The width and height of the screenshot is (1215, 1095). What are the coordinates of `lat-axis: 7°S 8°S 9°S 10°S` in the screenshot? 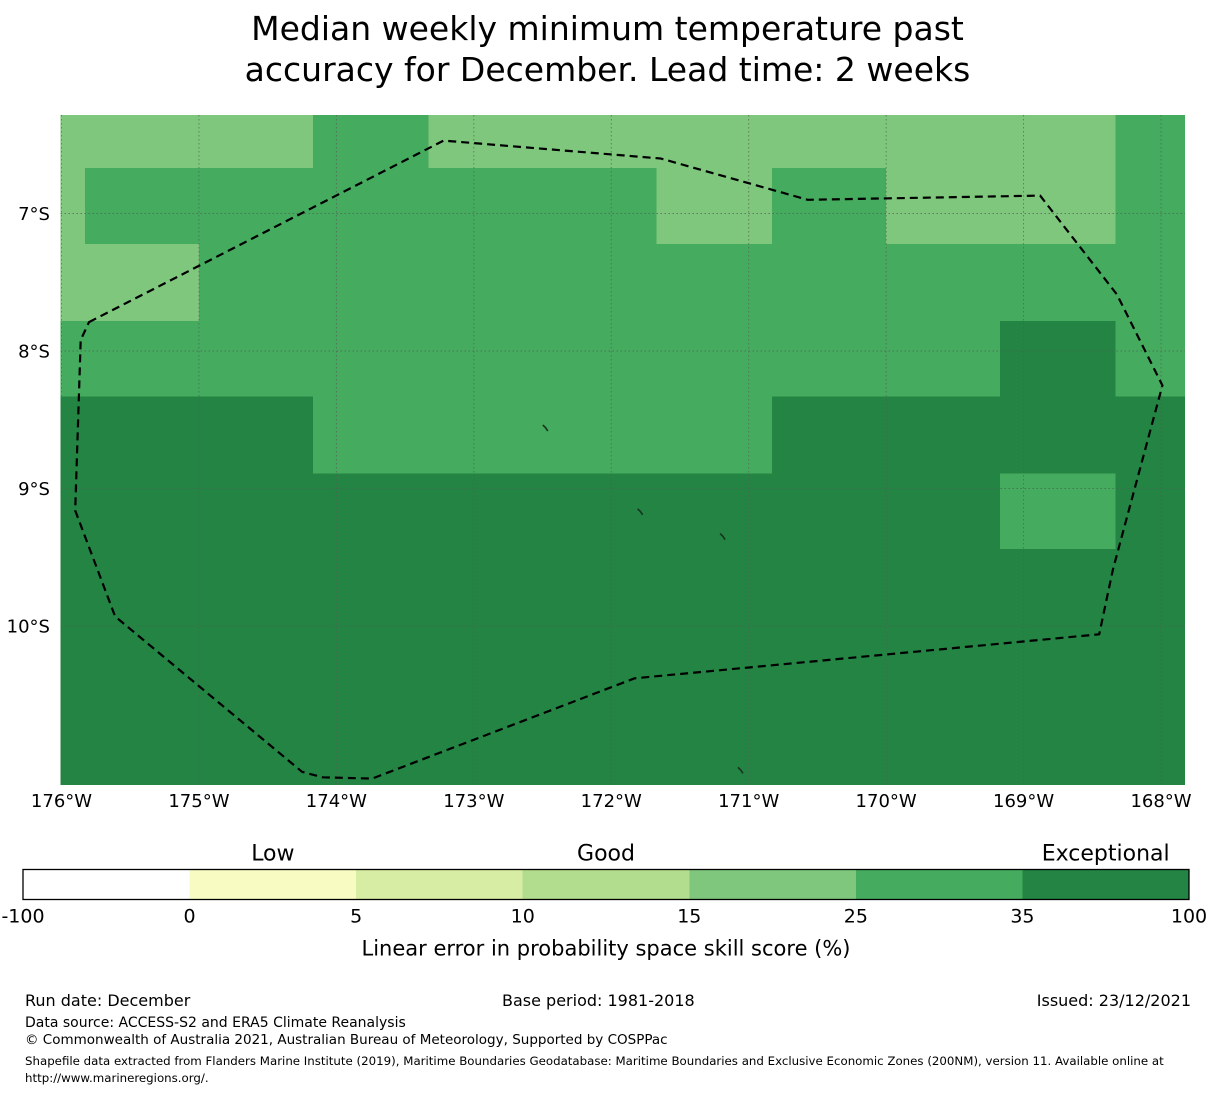 It's located at (28, 421).